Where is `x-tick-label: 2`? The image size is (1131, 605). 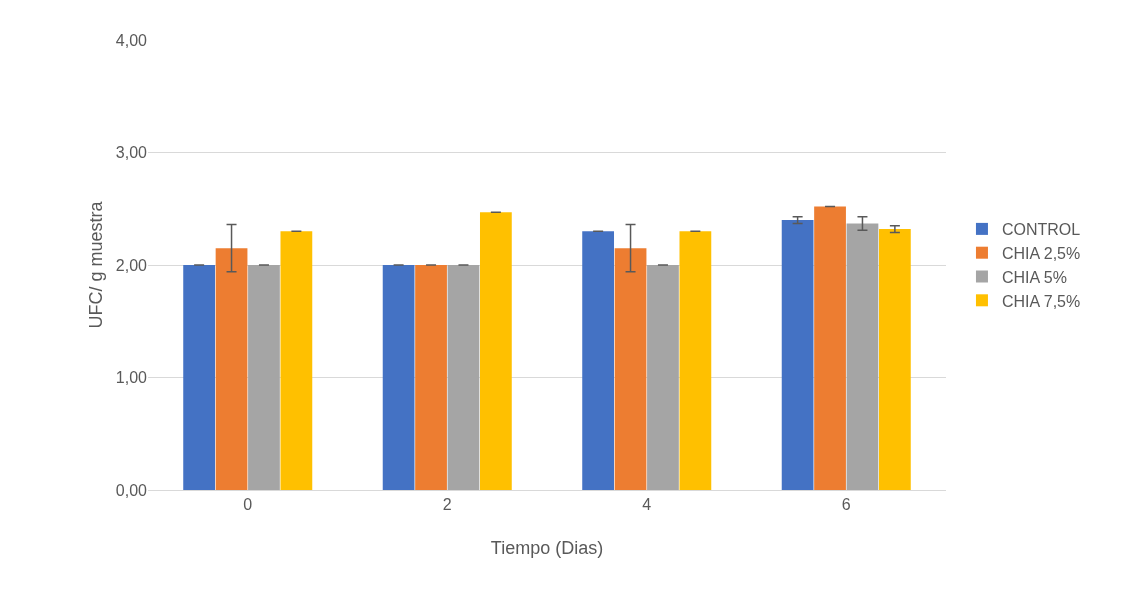
x-tick-label: 2 is located at coordinates (447, 505).